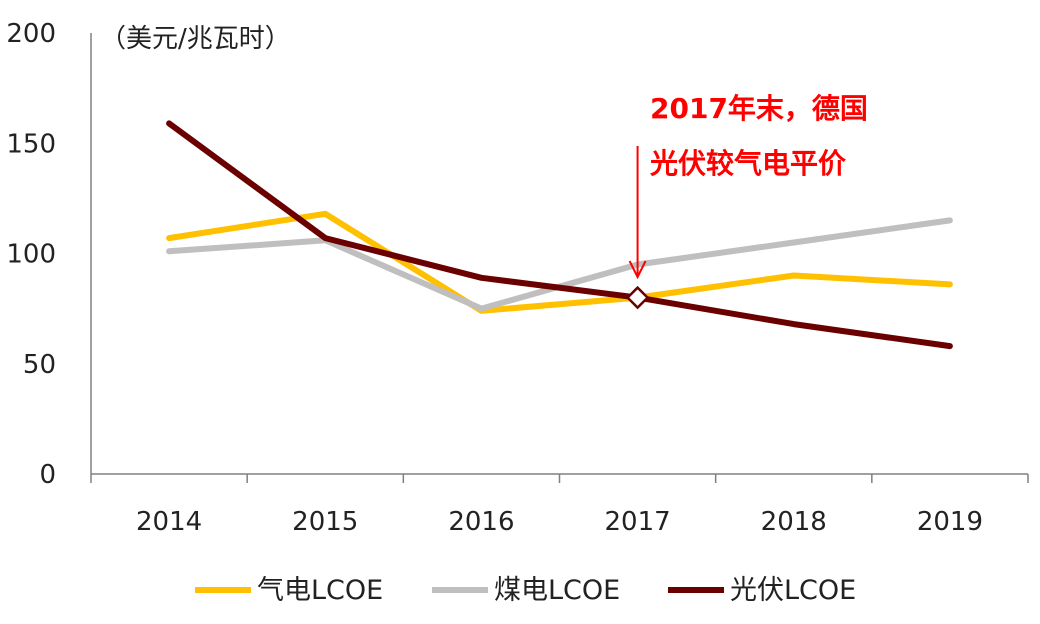 This screenshot has height=624, width=1040. What do you see at coordinates (637, 297) in the screenshot?
I see `crossover-marker` at bounding box center [637, 297].